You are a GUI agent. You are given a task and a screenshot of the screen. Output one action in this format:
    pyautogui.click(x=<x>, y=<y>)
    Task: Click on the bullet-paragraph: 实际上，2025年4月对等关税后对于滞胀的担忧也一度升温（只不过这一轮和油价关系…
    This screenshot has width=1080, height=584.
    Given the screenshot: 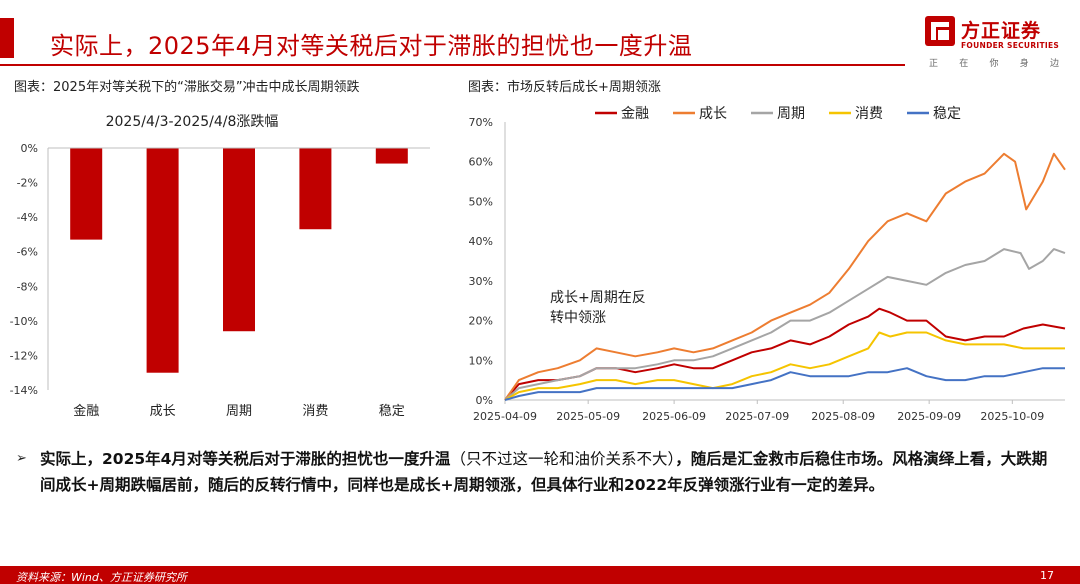 What is the action you would take?
    pyautogui.click(x=550, y=472)
    